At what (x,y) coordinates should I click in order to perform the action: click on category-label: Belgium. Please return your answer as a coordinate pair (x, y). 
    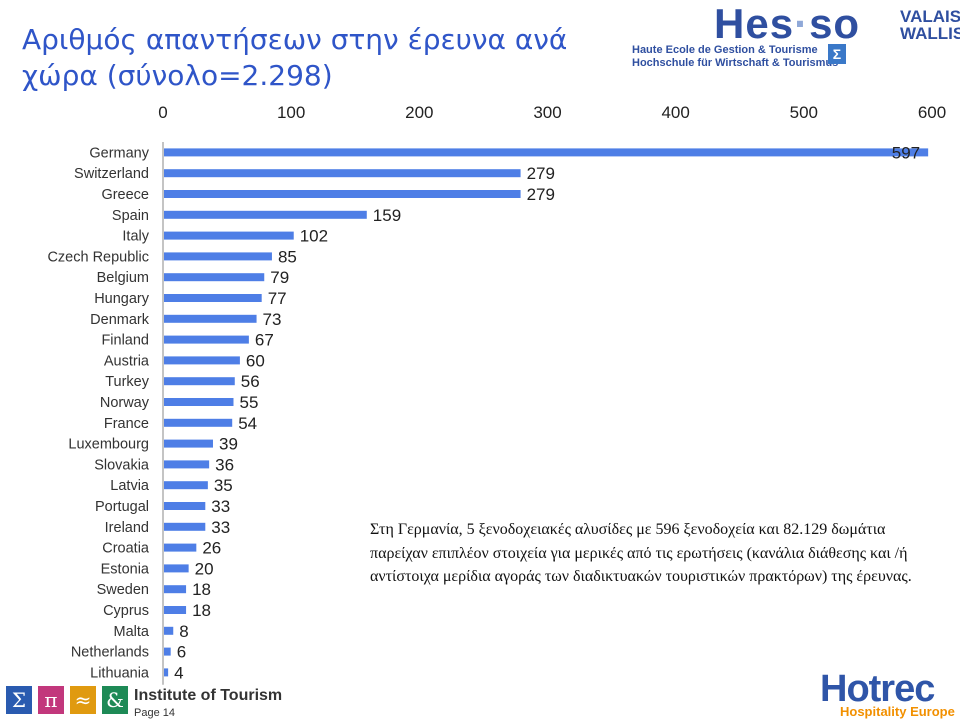
    Looking at the image, I should click on (123, 278).